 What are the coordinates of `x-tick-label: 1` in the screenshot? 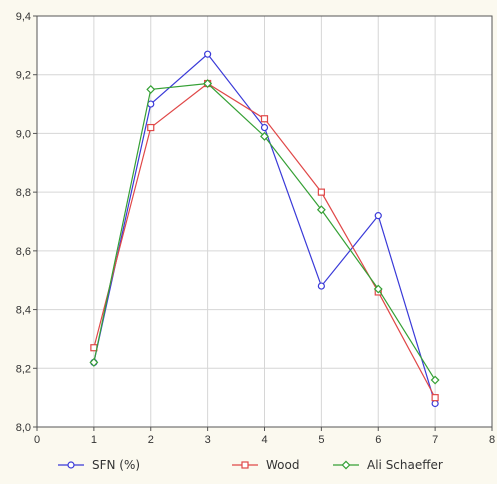 It's located at (94, 440).